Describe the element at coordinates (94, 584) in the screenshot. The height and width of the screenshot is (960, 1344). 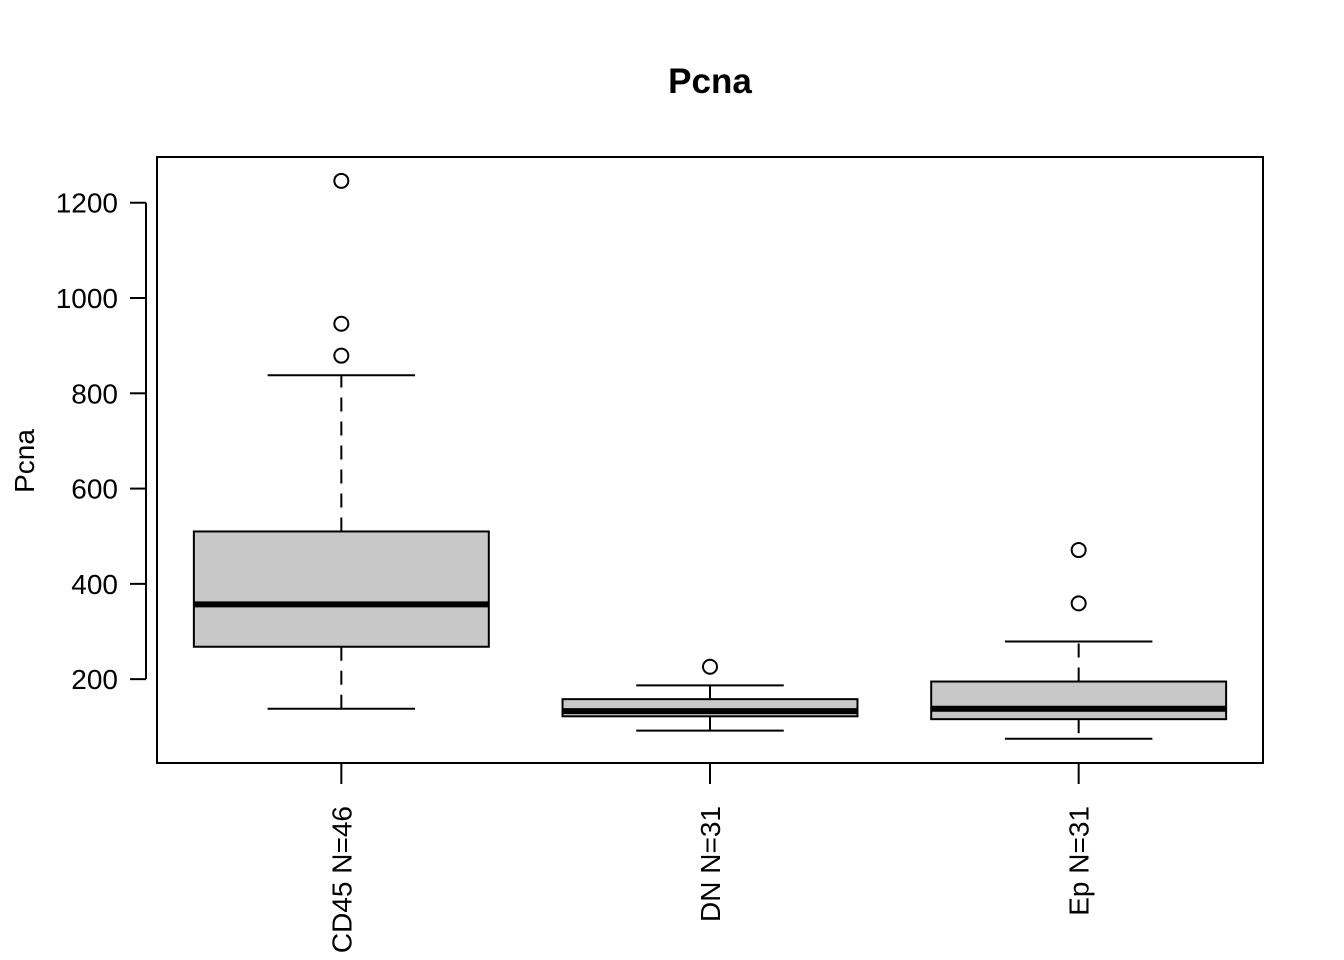
I see `y-tick-label: 400` at that location.